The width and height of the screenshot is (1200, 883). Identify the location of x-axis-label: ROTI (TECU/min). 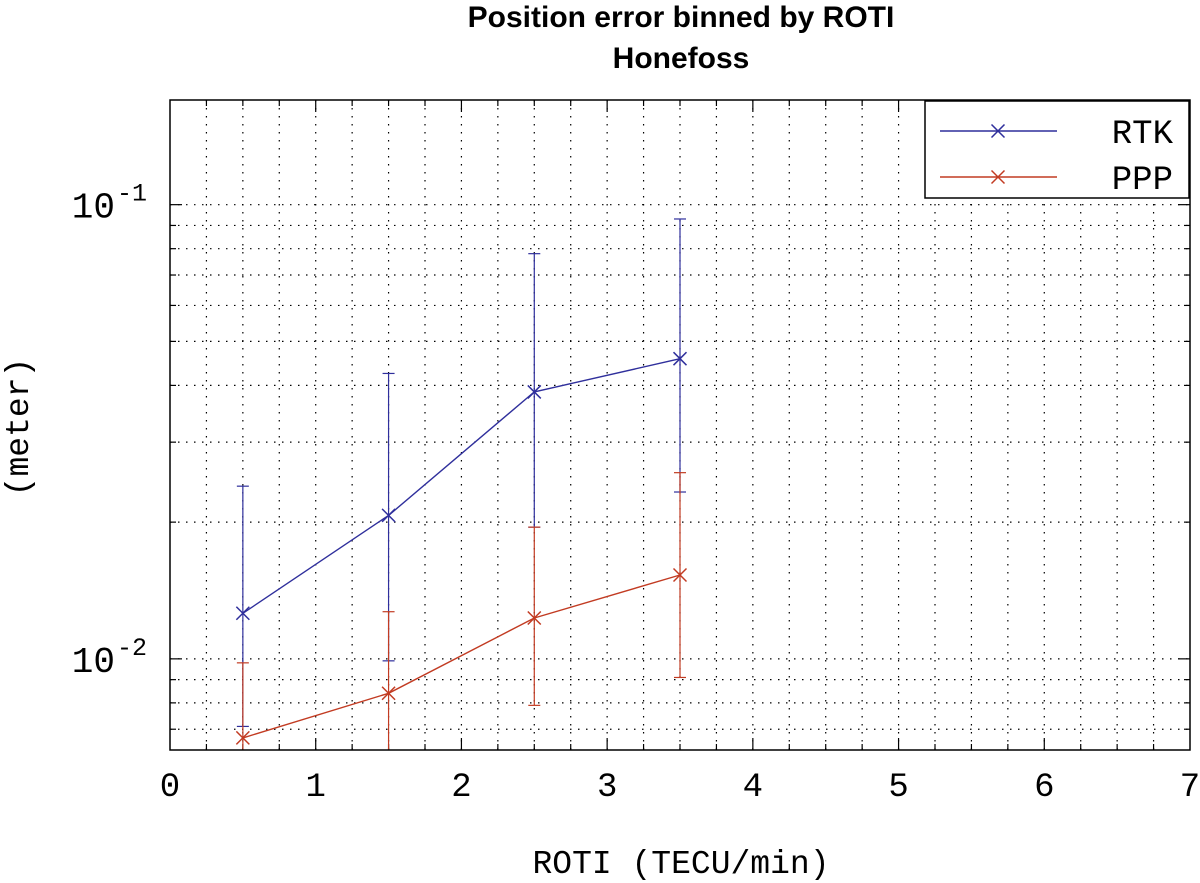
(680, 864).